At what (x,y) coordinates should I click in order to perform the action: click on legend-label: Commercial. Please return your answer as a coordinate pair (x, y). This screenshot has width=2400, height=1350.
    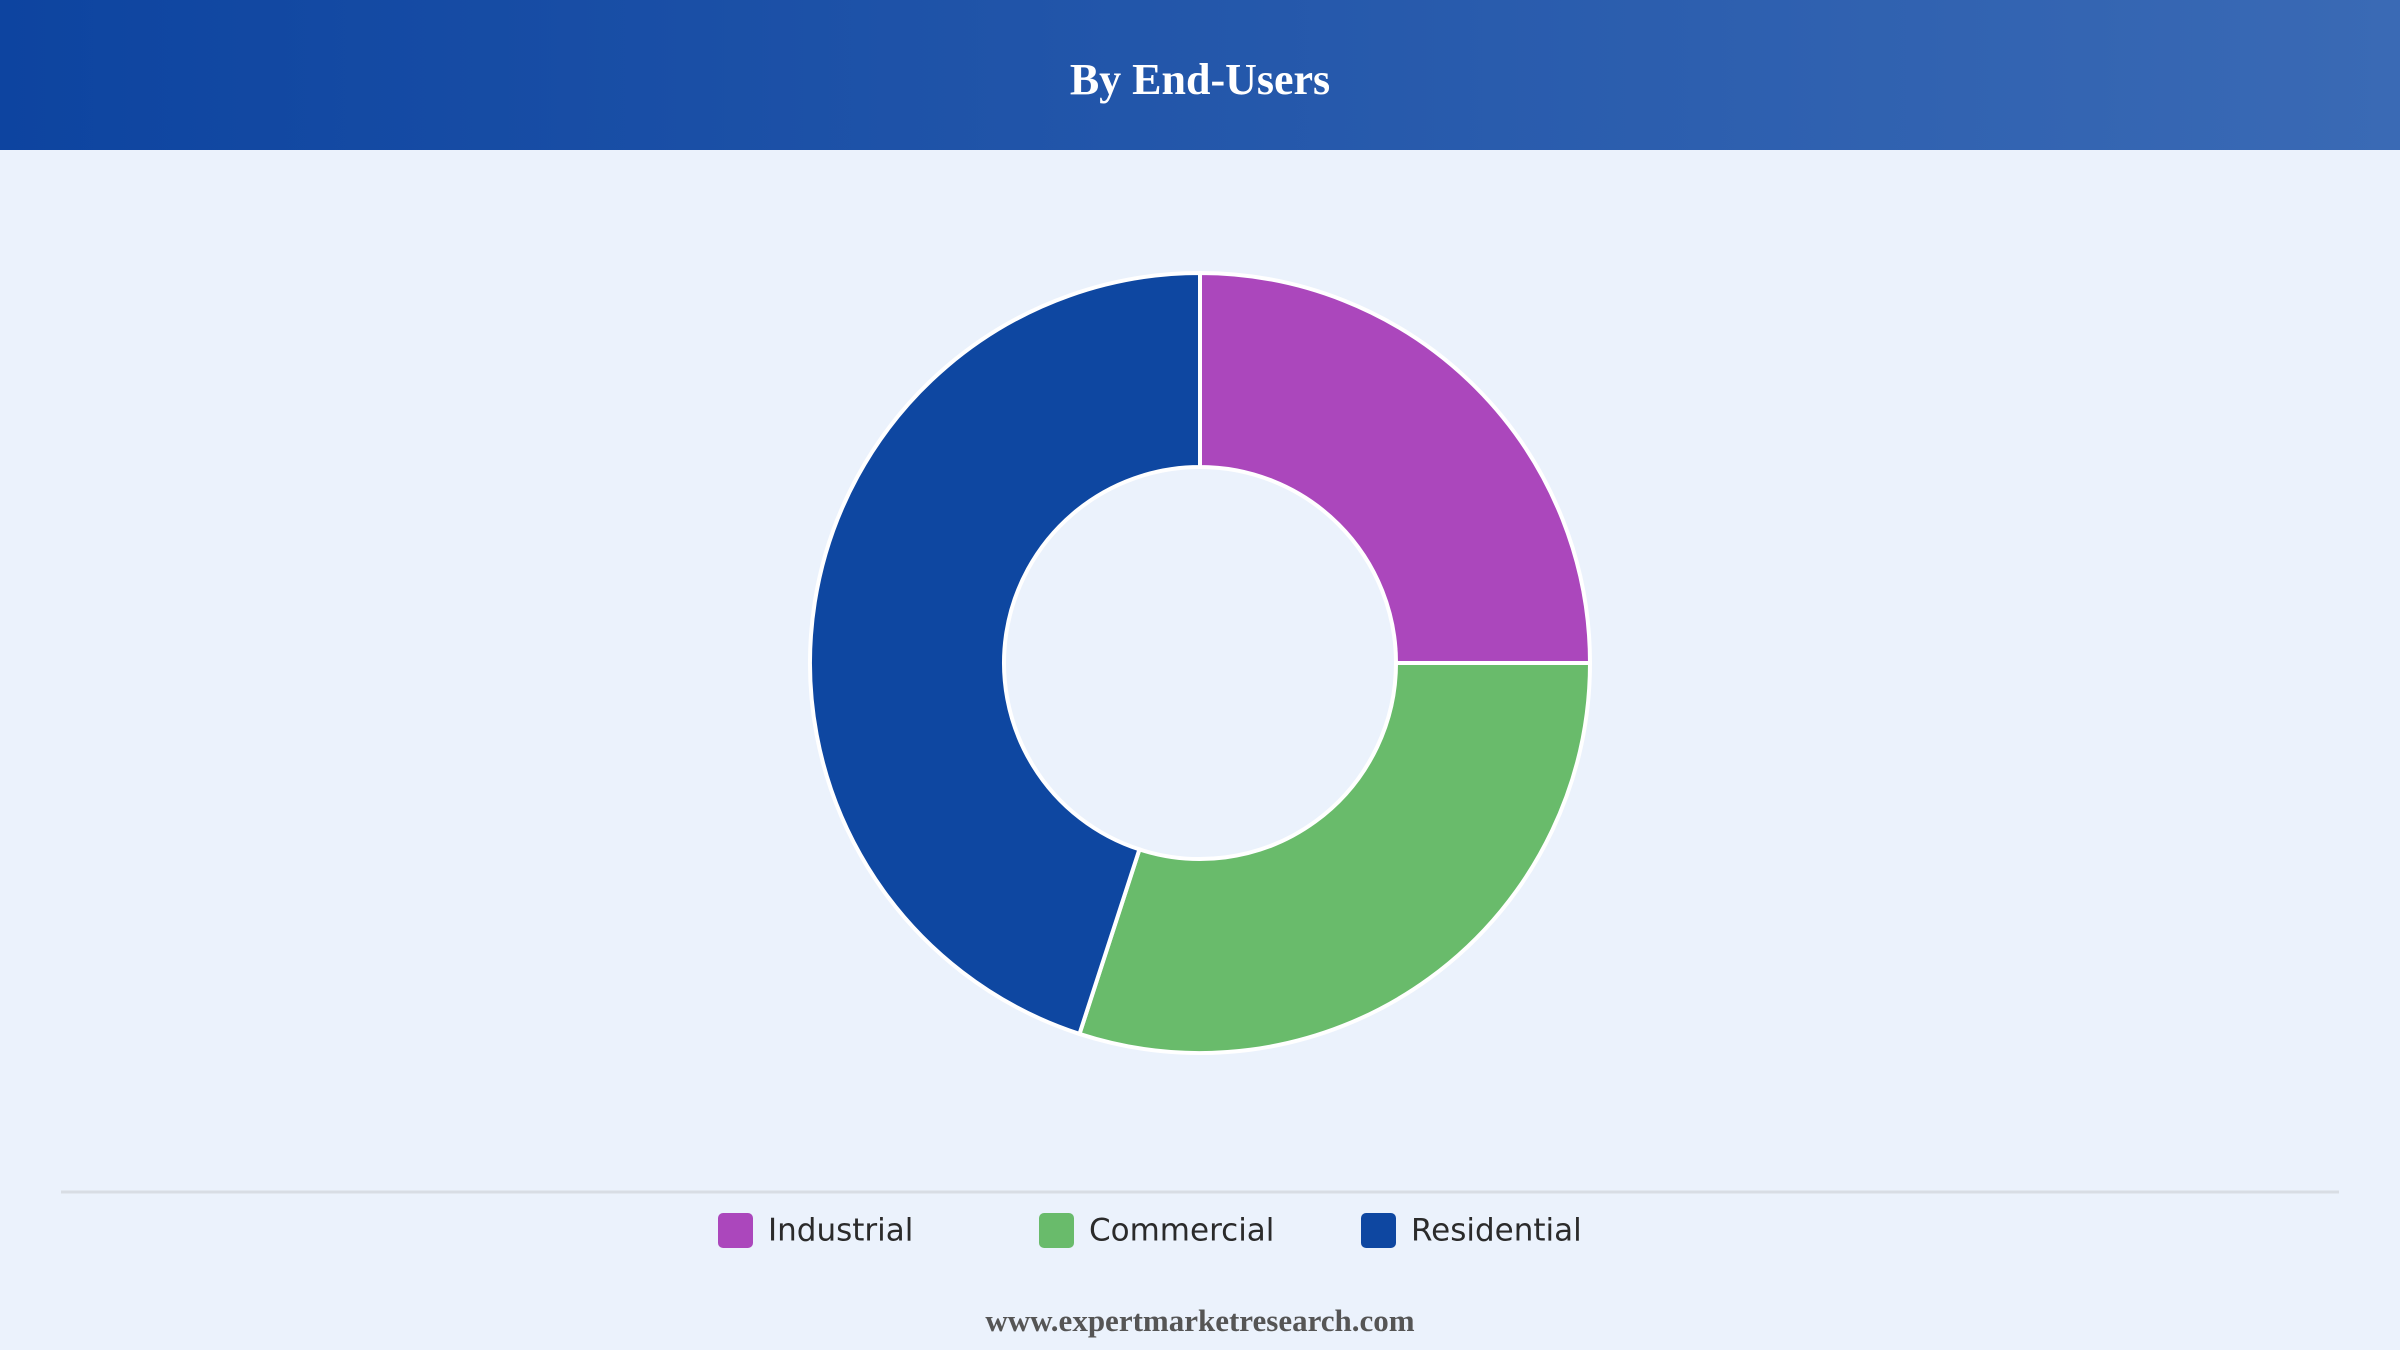
    Looking at the image, I should click on (1181, 1231).